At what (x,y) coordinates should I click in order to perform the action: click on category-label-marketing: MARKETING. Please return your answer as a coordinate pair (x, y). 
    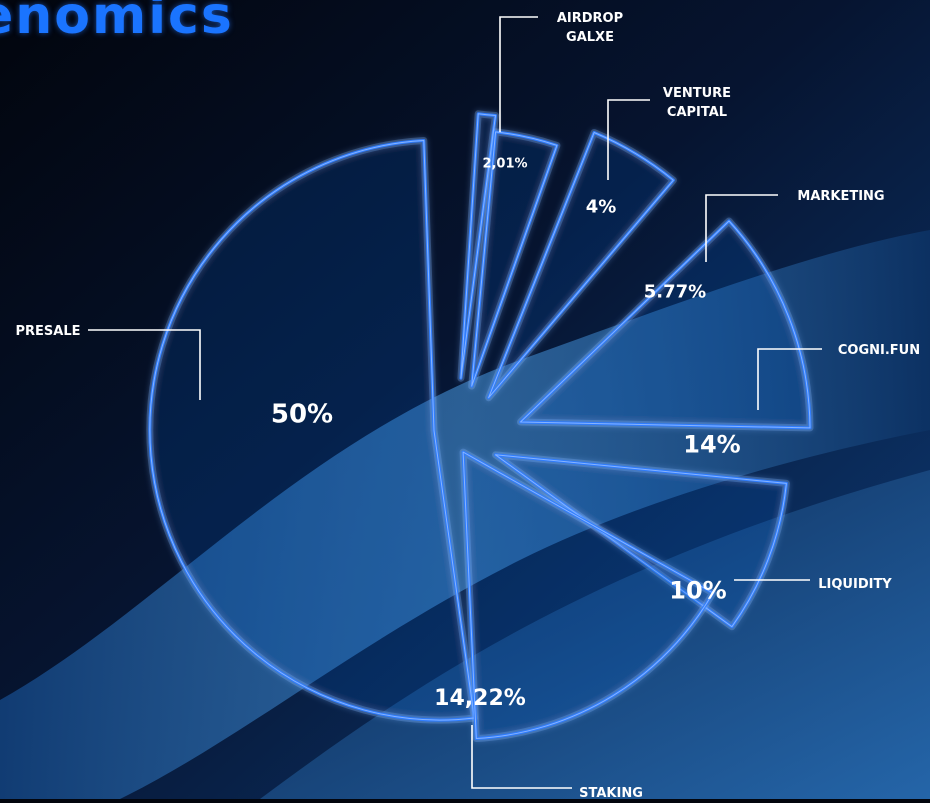
    Looking at the image, I should click on (840, 196).